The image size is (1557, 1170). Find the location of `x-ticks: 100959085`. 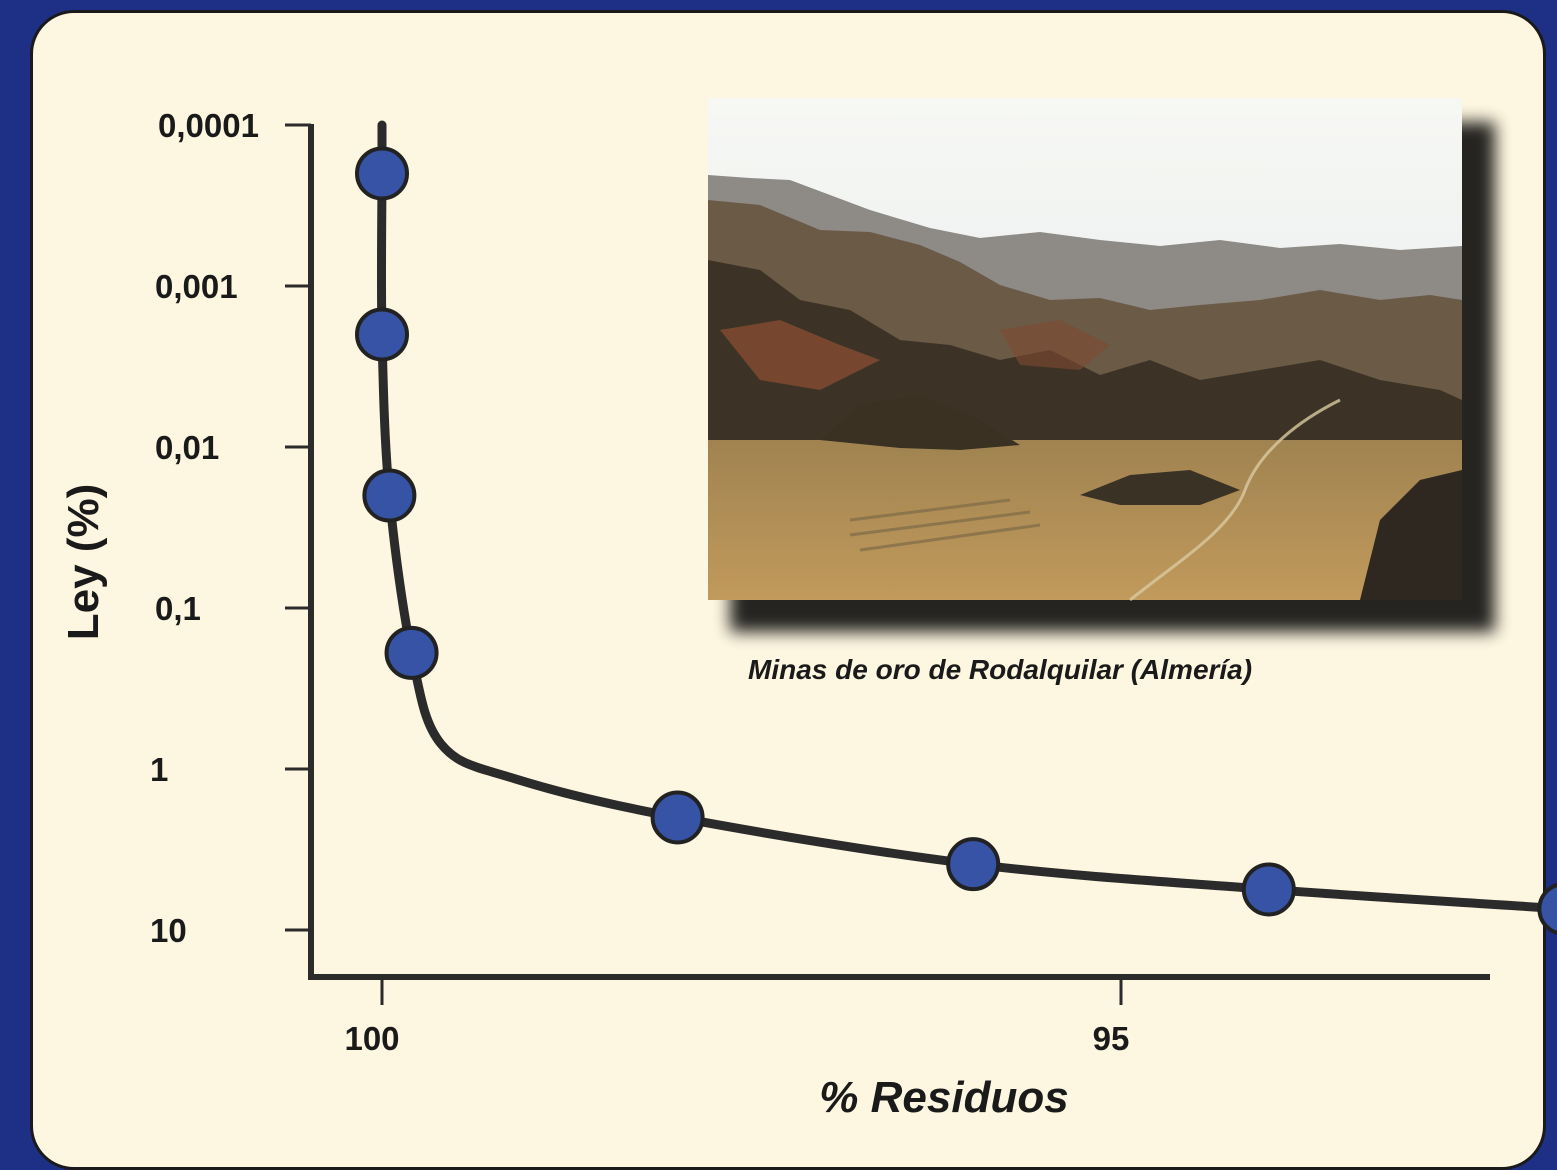

x-ticks: 100959085 is located at coordinates (737, 1017).